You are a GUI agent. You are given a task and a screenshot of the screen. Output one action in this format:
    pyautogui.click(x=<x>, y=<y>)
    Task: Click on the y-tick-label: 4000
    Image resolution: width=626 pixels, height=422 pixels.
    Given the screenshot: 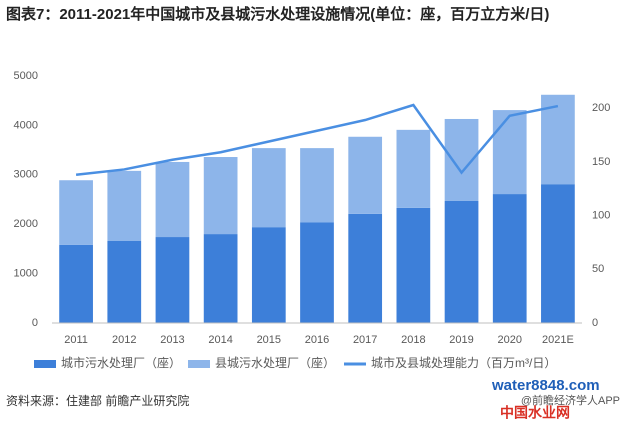 What is the action you would take?
    pyautogui.click(x=26, y=125)
    